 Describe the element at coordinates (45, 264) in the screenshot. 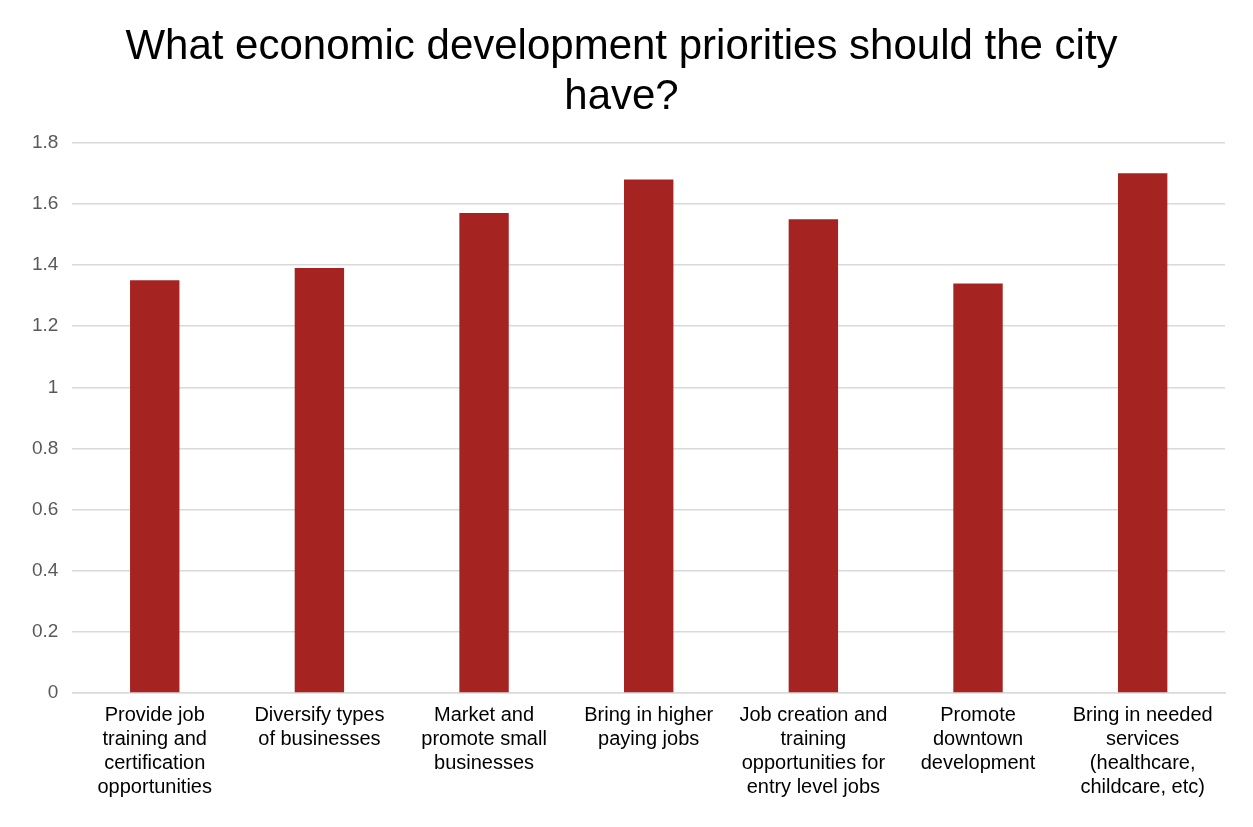

I see `y-tick-label: 1.4` at that location.